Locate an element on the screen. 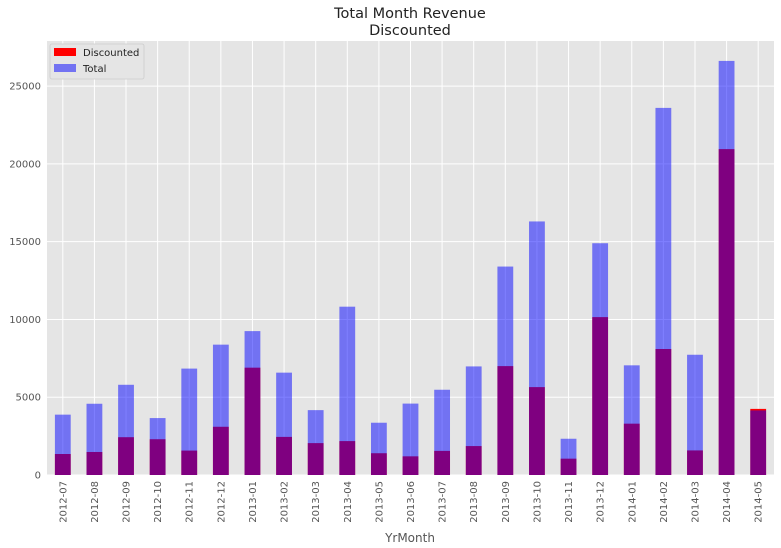  legend-swatch-discounted is located at coordinates (65, 52).